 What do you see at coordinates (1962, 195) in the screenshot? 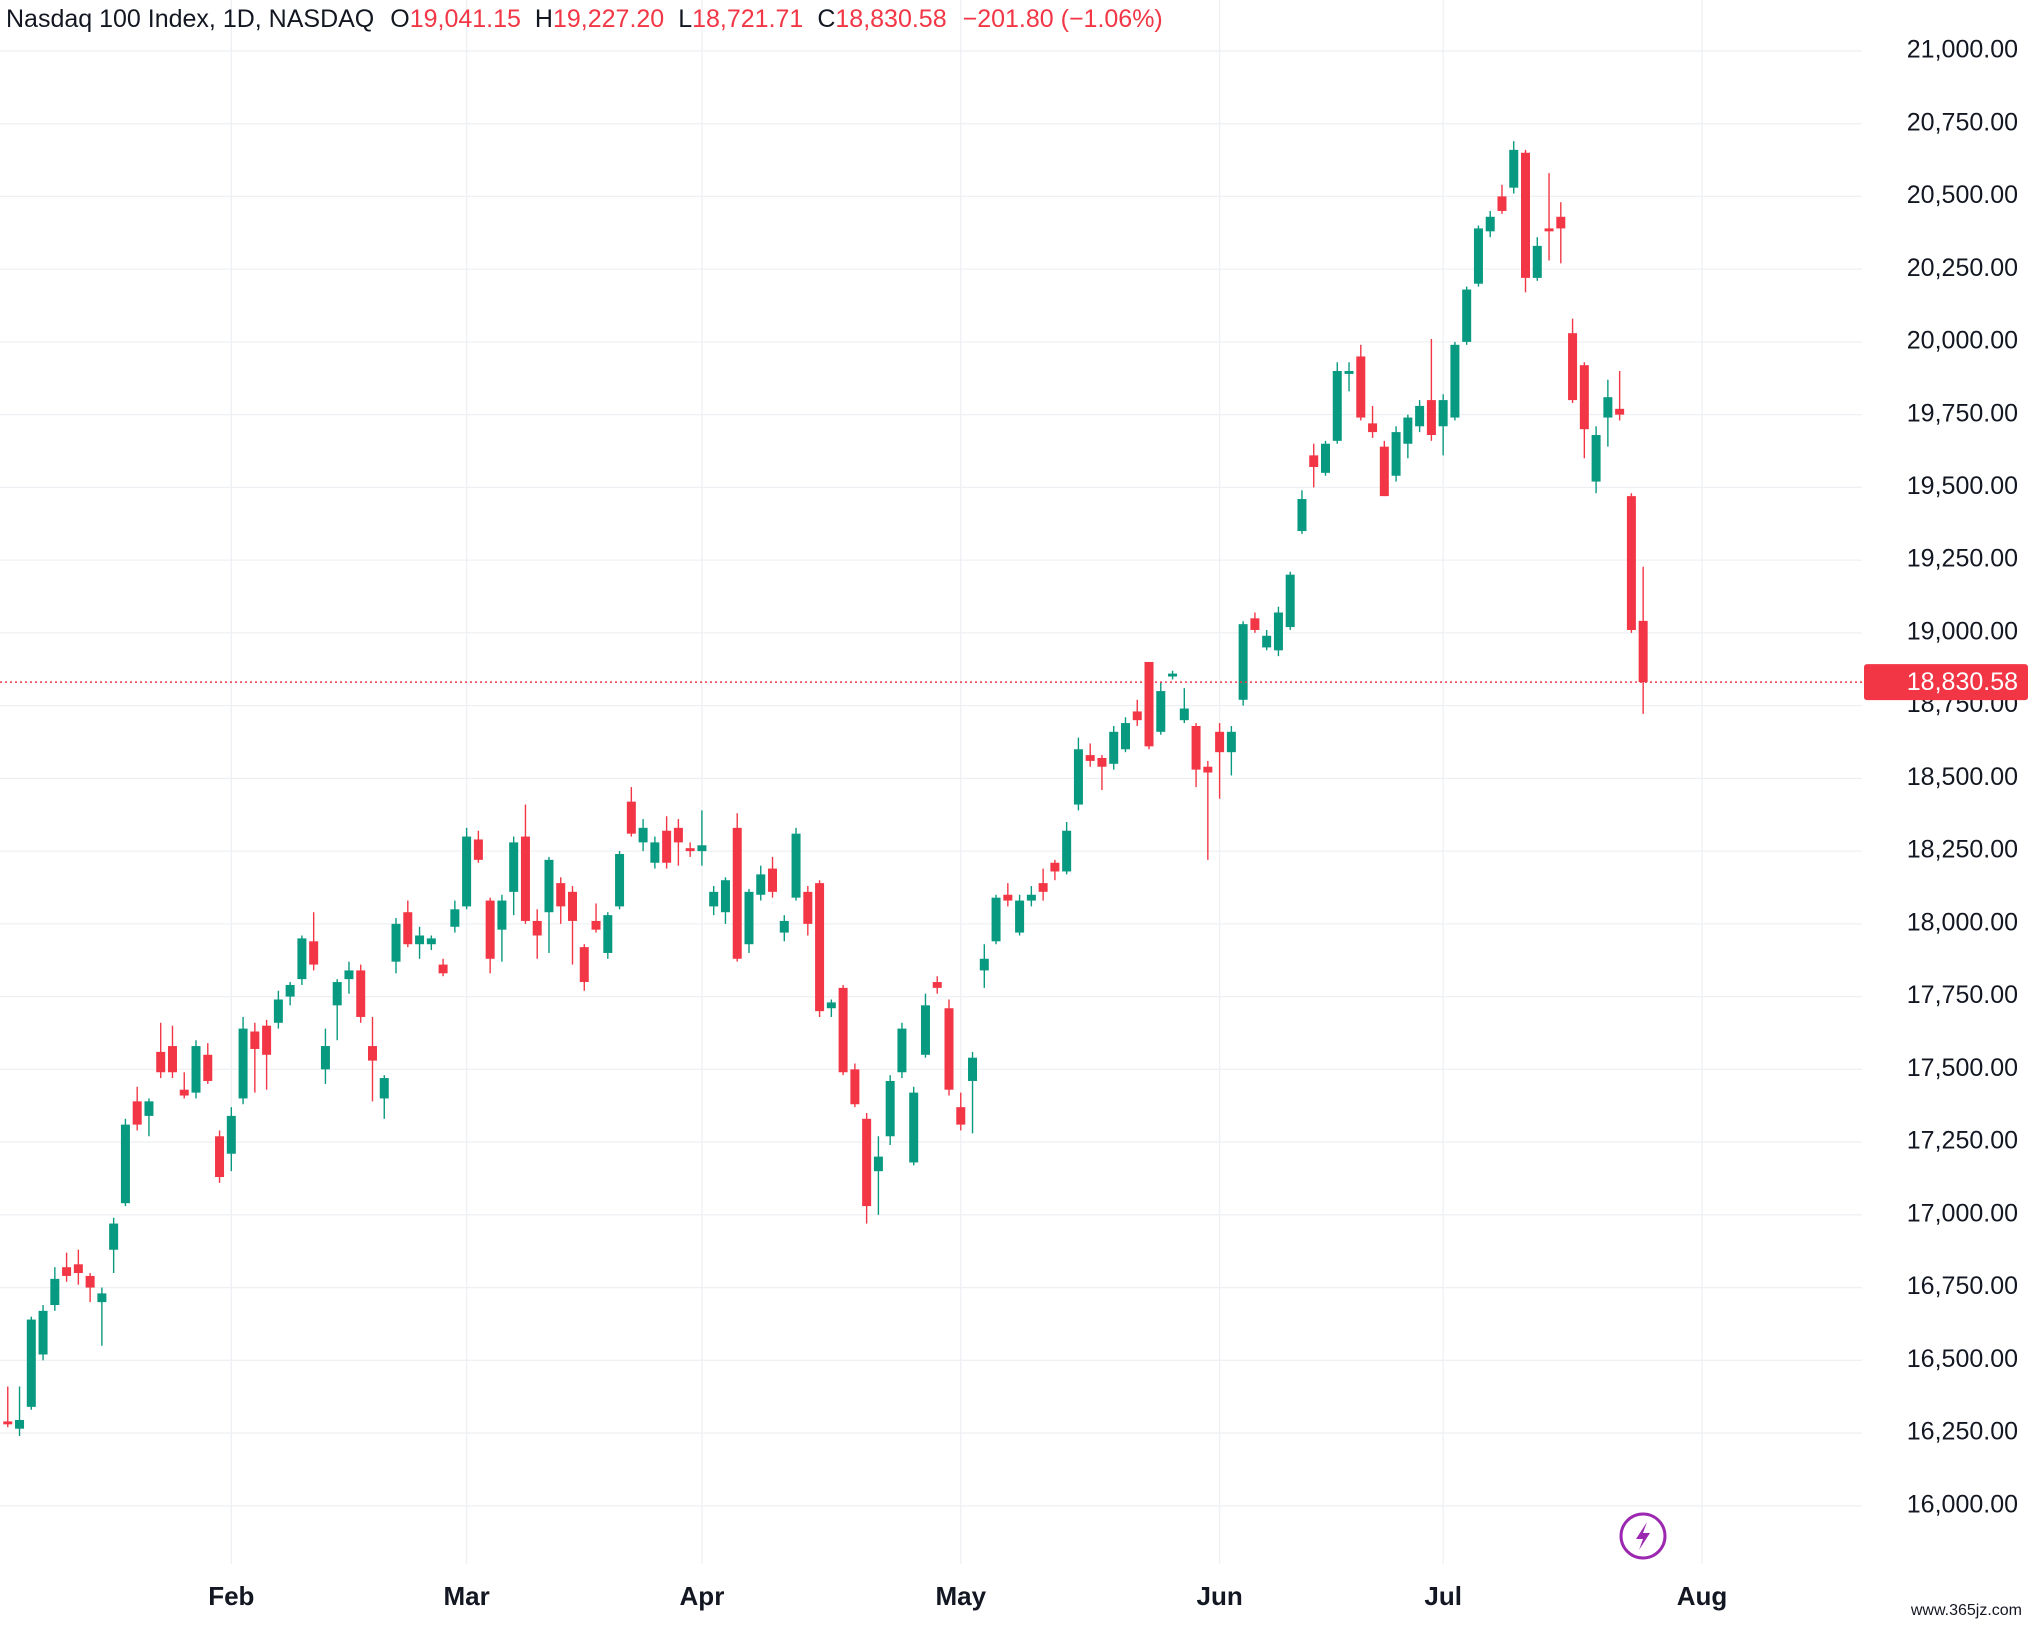
I see `y-tick-label: 20,500.00` at bounding box center [1962, 195].